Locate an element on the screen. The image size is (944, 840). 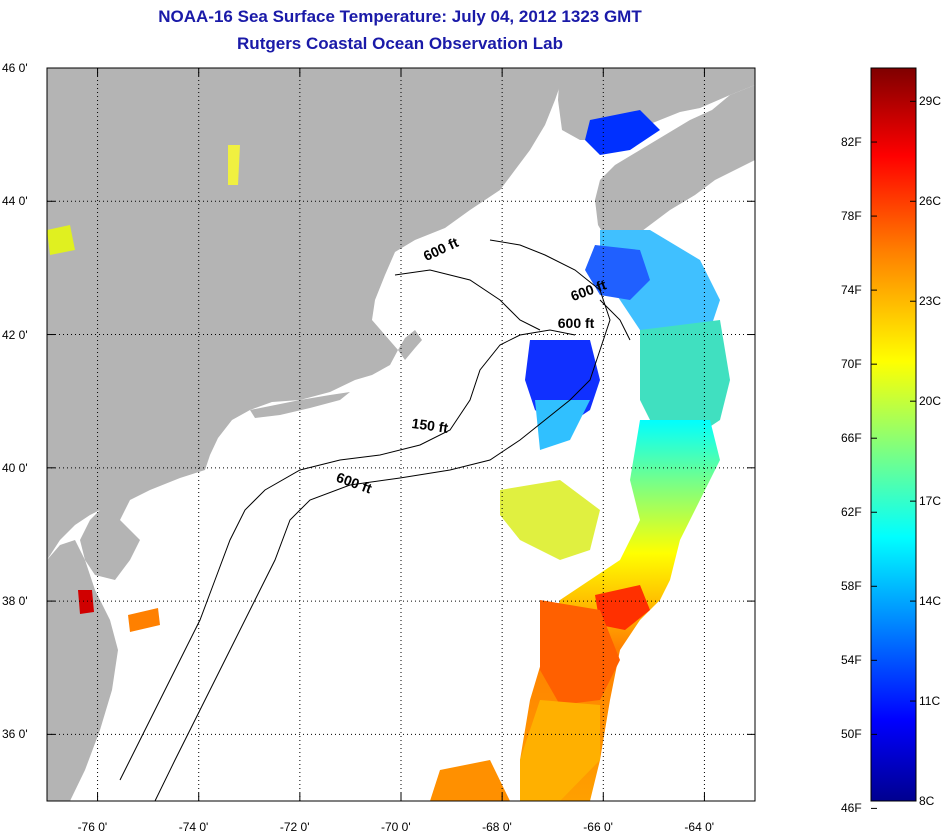
colorbar is located at coordinates (893, 434).